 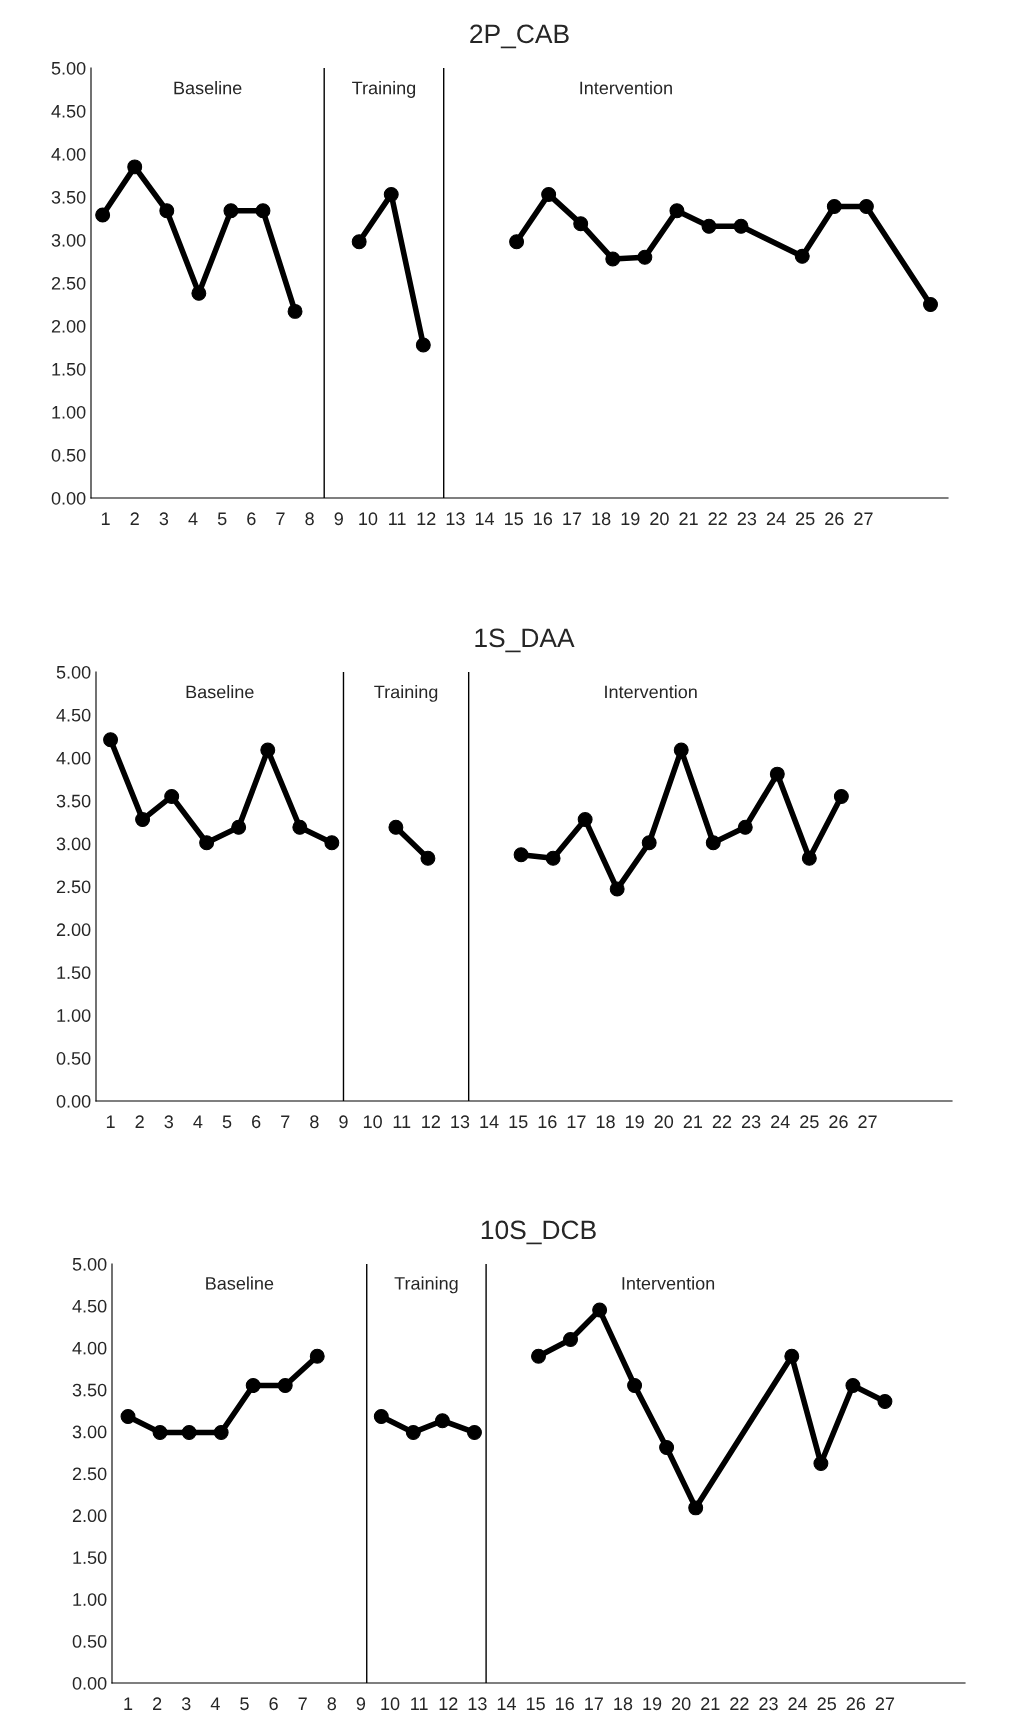 What do you see at coordinates (68, 455) in the screenshot?
I see `y-tick-label: 0.50` at bounding box center [68, 455].